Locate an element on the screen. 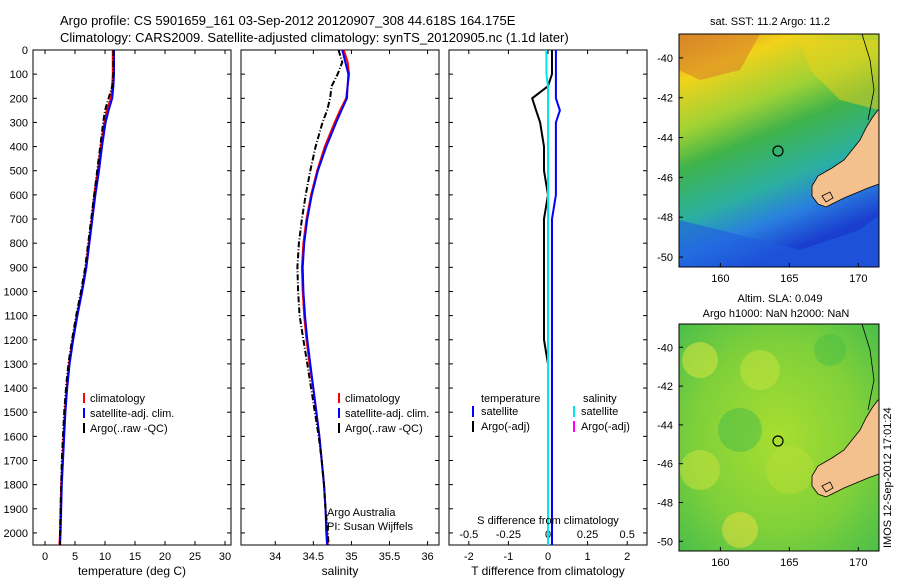 The width and height of the screenshot is (900, 580). depth-tick-label: 1000 is located at coordinates (16, 292).